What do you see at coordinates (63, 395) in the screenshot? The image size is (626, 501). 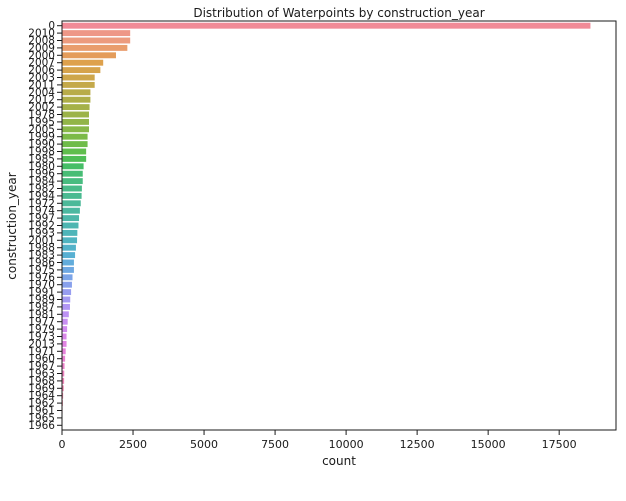 I see `bar-1964` at bounding box center [63, 395].